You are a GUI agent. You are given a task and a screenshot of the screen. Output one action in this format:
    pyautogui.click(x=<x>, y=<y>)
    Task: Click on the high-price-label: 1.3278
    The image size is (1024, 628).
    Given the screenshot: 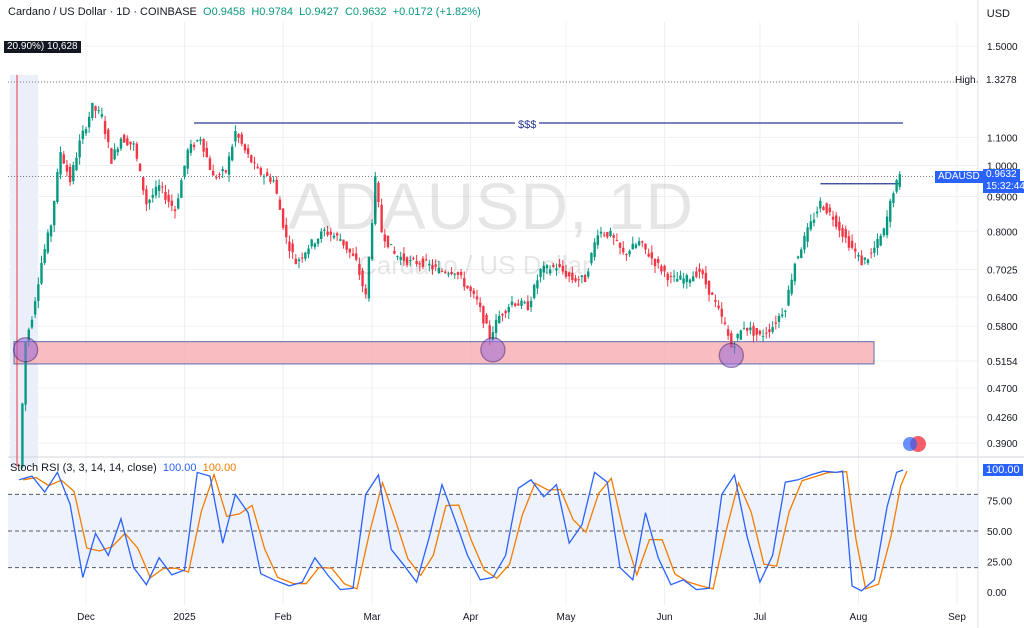 What is the action you would take?
    pyautogui.click(x=1001, y=81)
    